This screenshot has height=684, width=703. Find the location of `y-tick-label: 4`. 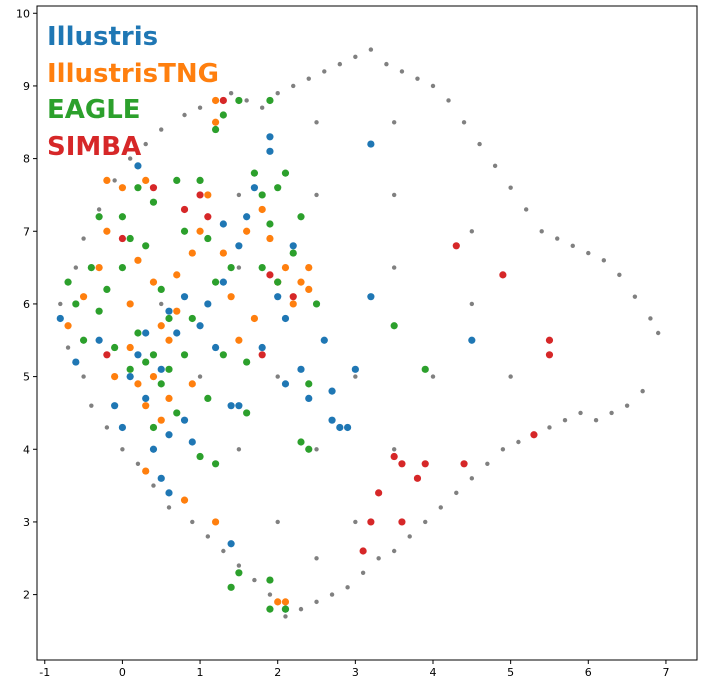

y-tick-label: 4 is located at coordinates (26, 449).